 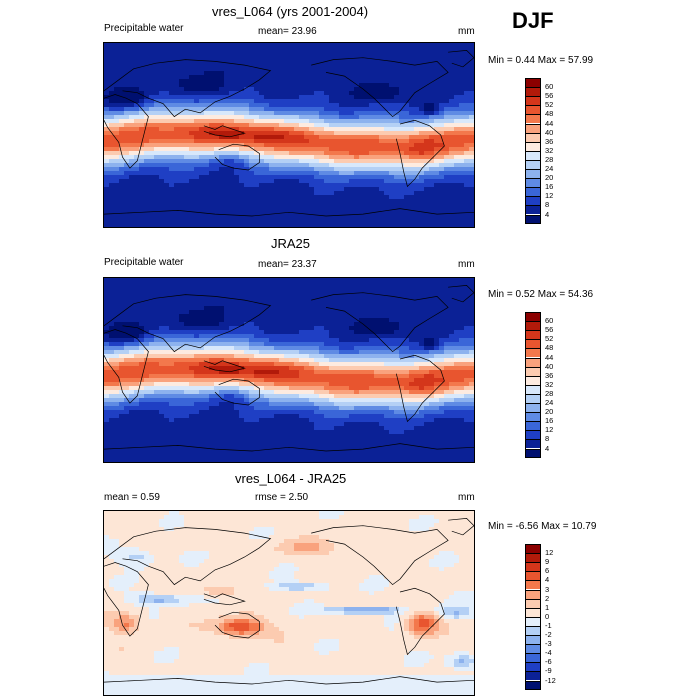 I want to click on panel3-rmse-label: rmse = 2.50, so click(x=282, y=497).